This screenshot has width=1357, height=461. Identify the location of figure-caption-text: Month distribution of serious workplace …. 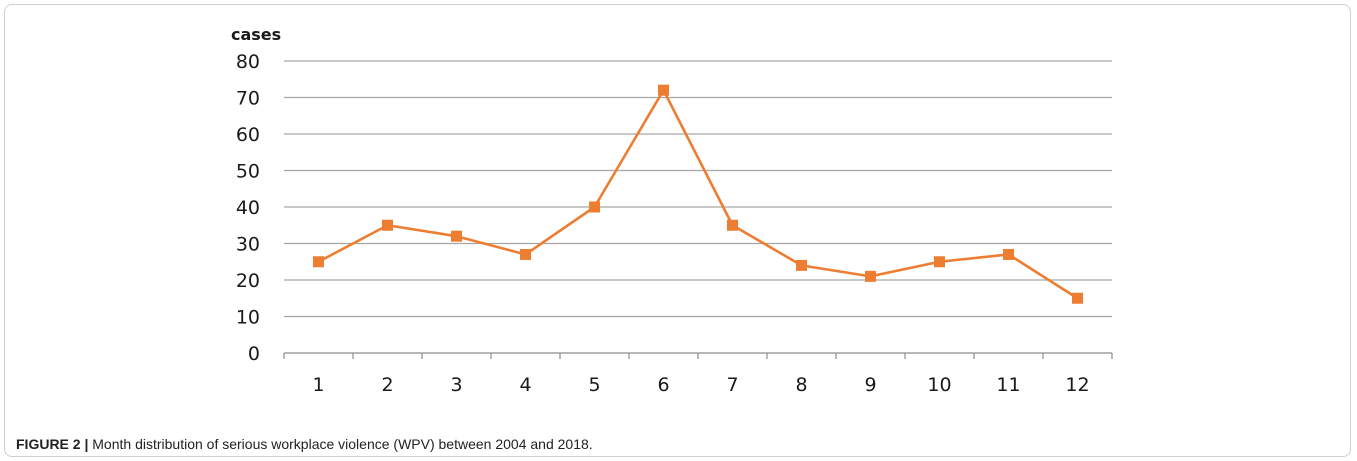
(340, 444).